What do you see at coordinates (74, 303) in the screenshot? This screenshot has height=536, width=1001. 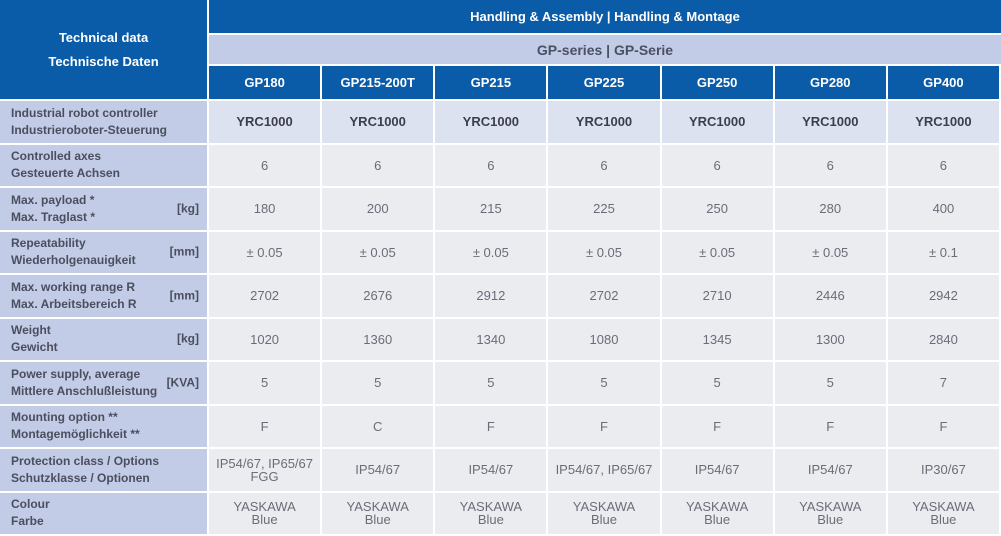 I see `label-line: Max. Arbeitsbereich R` at bounding box center [74, 303].